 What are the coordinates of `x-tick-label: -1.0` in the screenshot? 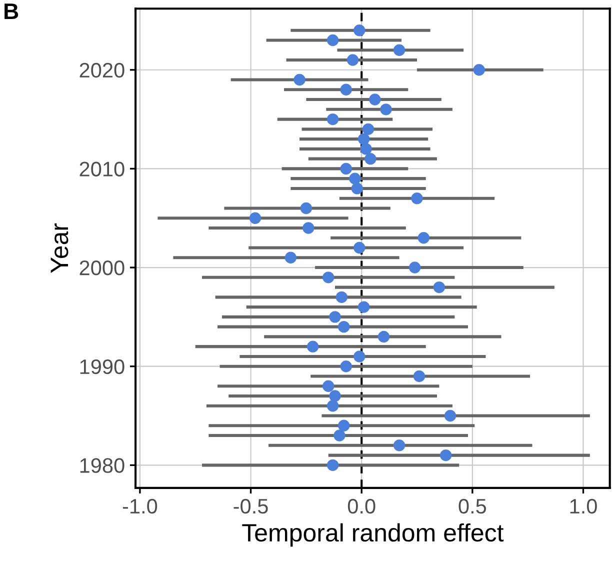 It's located at (140, 506).